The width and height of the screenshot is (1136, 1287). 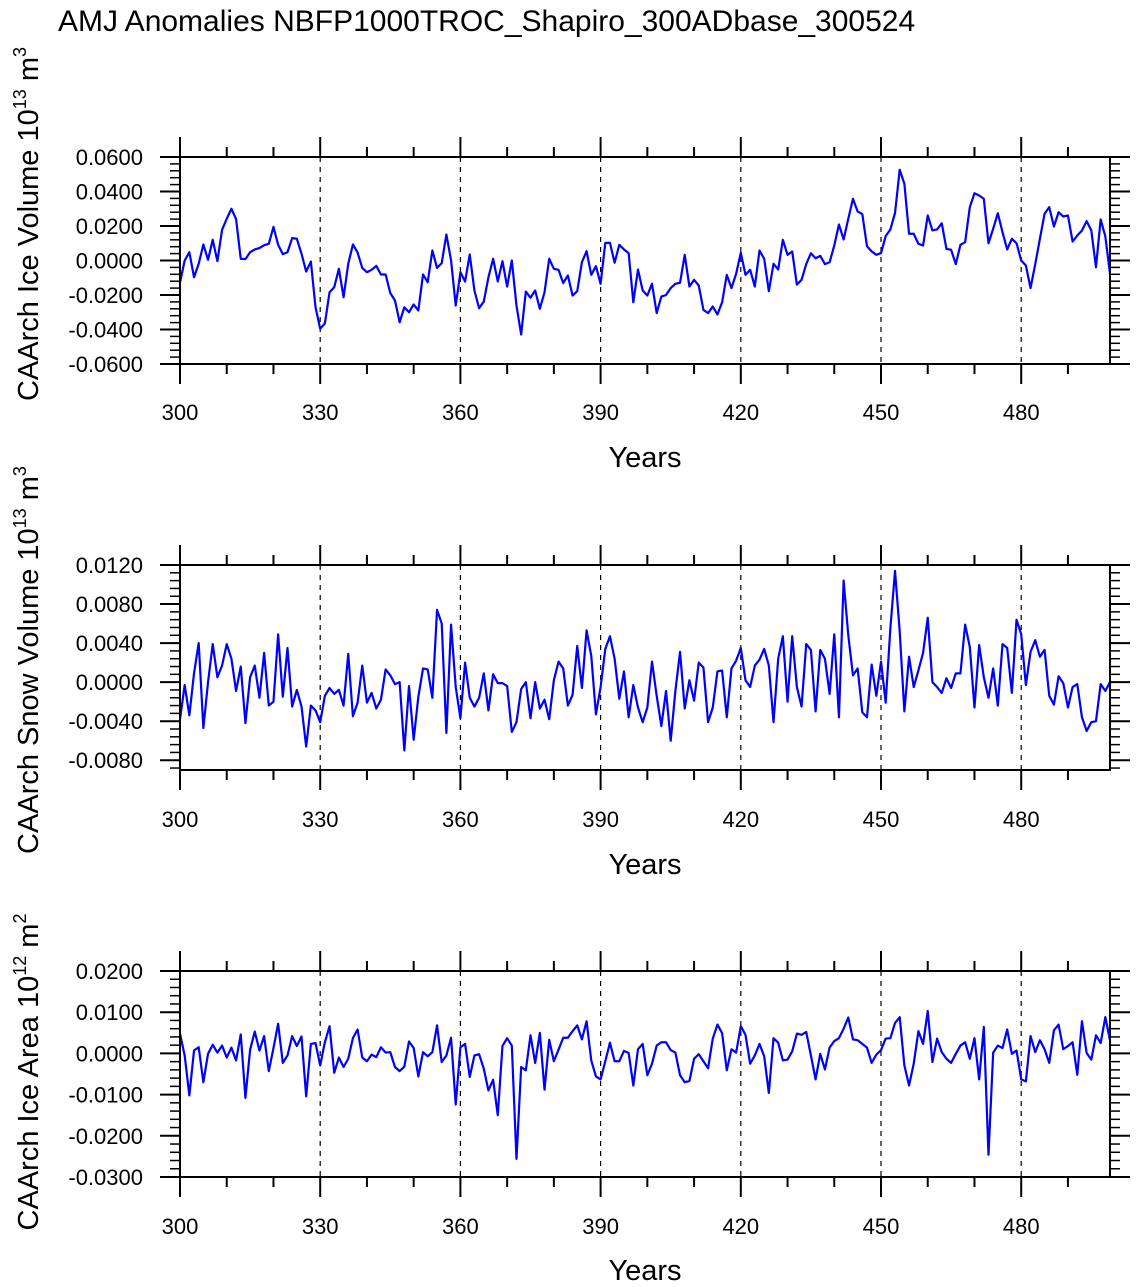 I want to click on y-axis-title: CAArch Ice Volume 1013 m3, so click(x=27, y=224).